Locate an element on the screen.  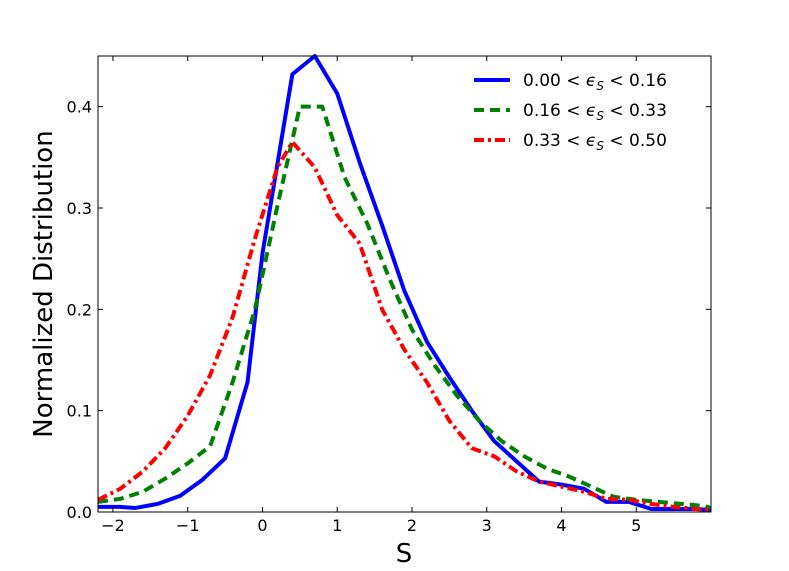
y-tick-label: 0.2 is located at coordinates (79, 309).